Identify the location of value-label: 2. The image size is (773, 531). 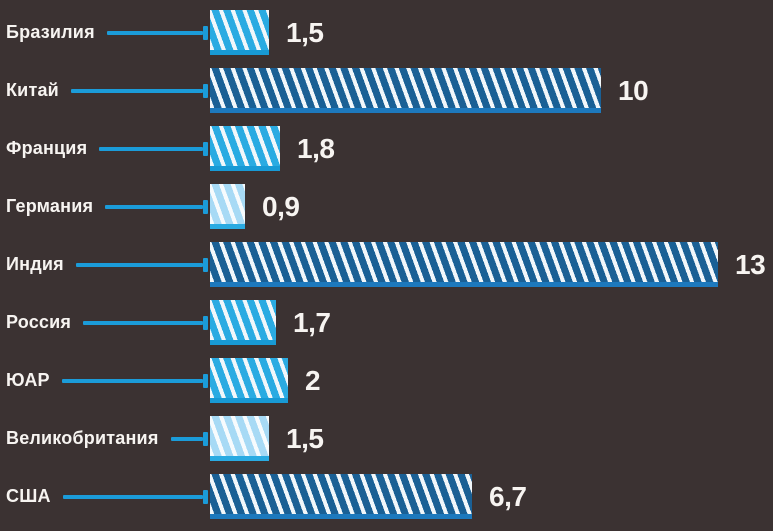
(313, 380).